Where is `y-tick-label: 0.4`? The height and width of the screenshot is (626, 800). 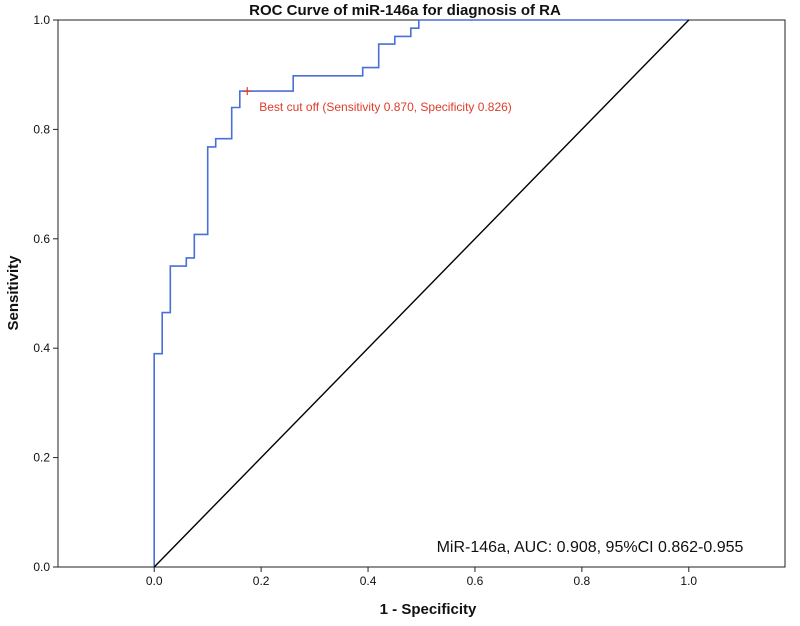
y-tick-label: 0.4 is located at coordinates (41, 348).